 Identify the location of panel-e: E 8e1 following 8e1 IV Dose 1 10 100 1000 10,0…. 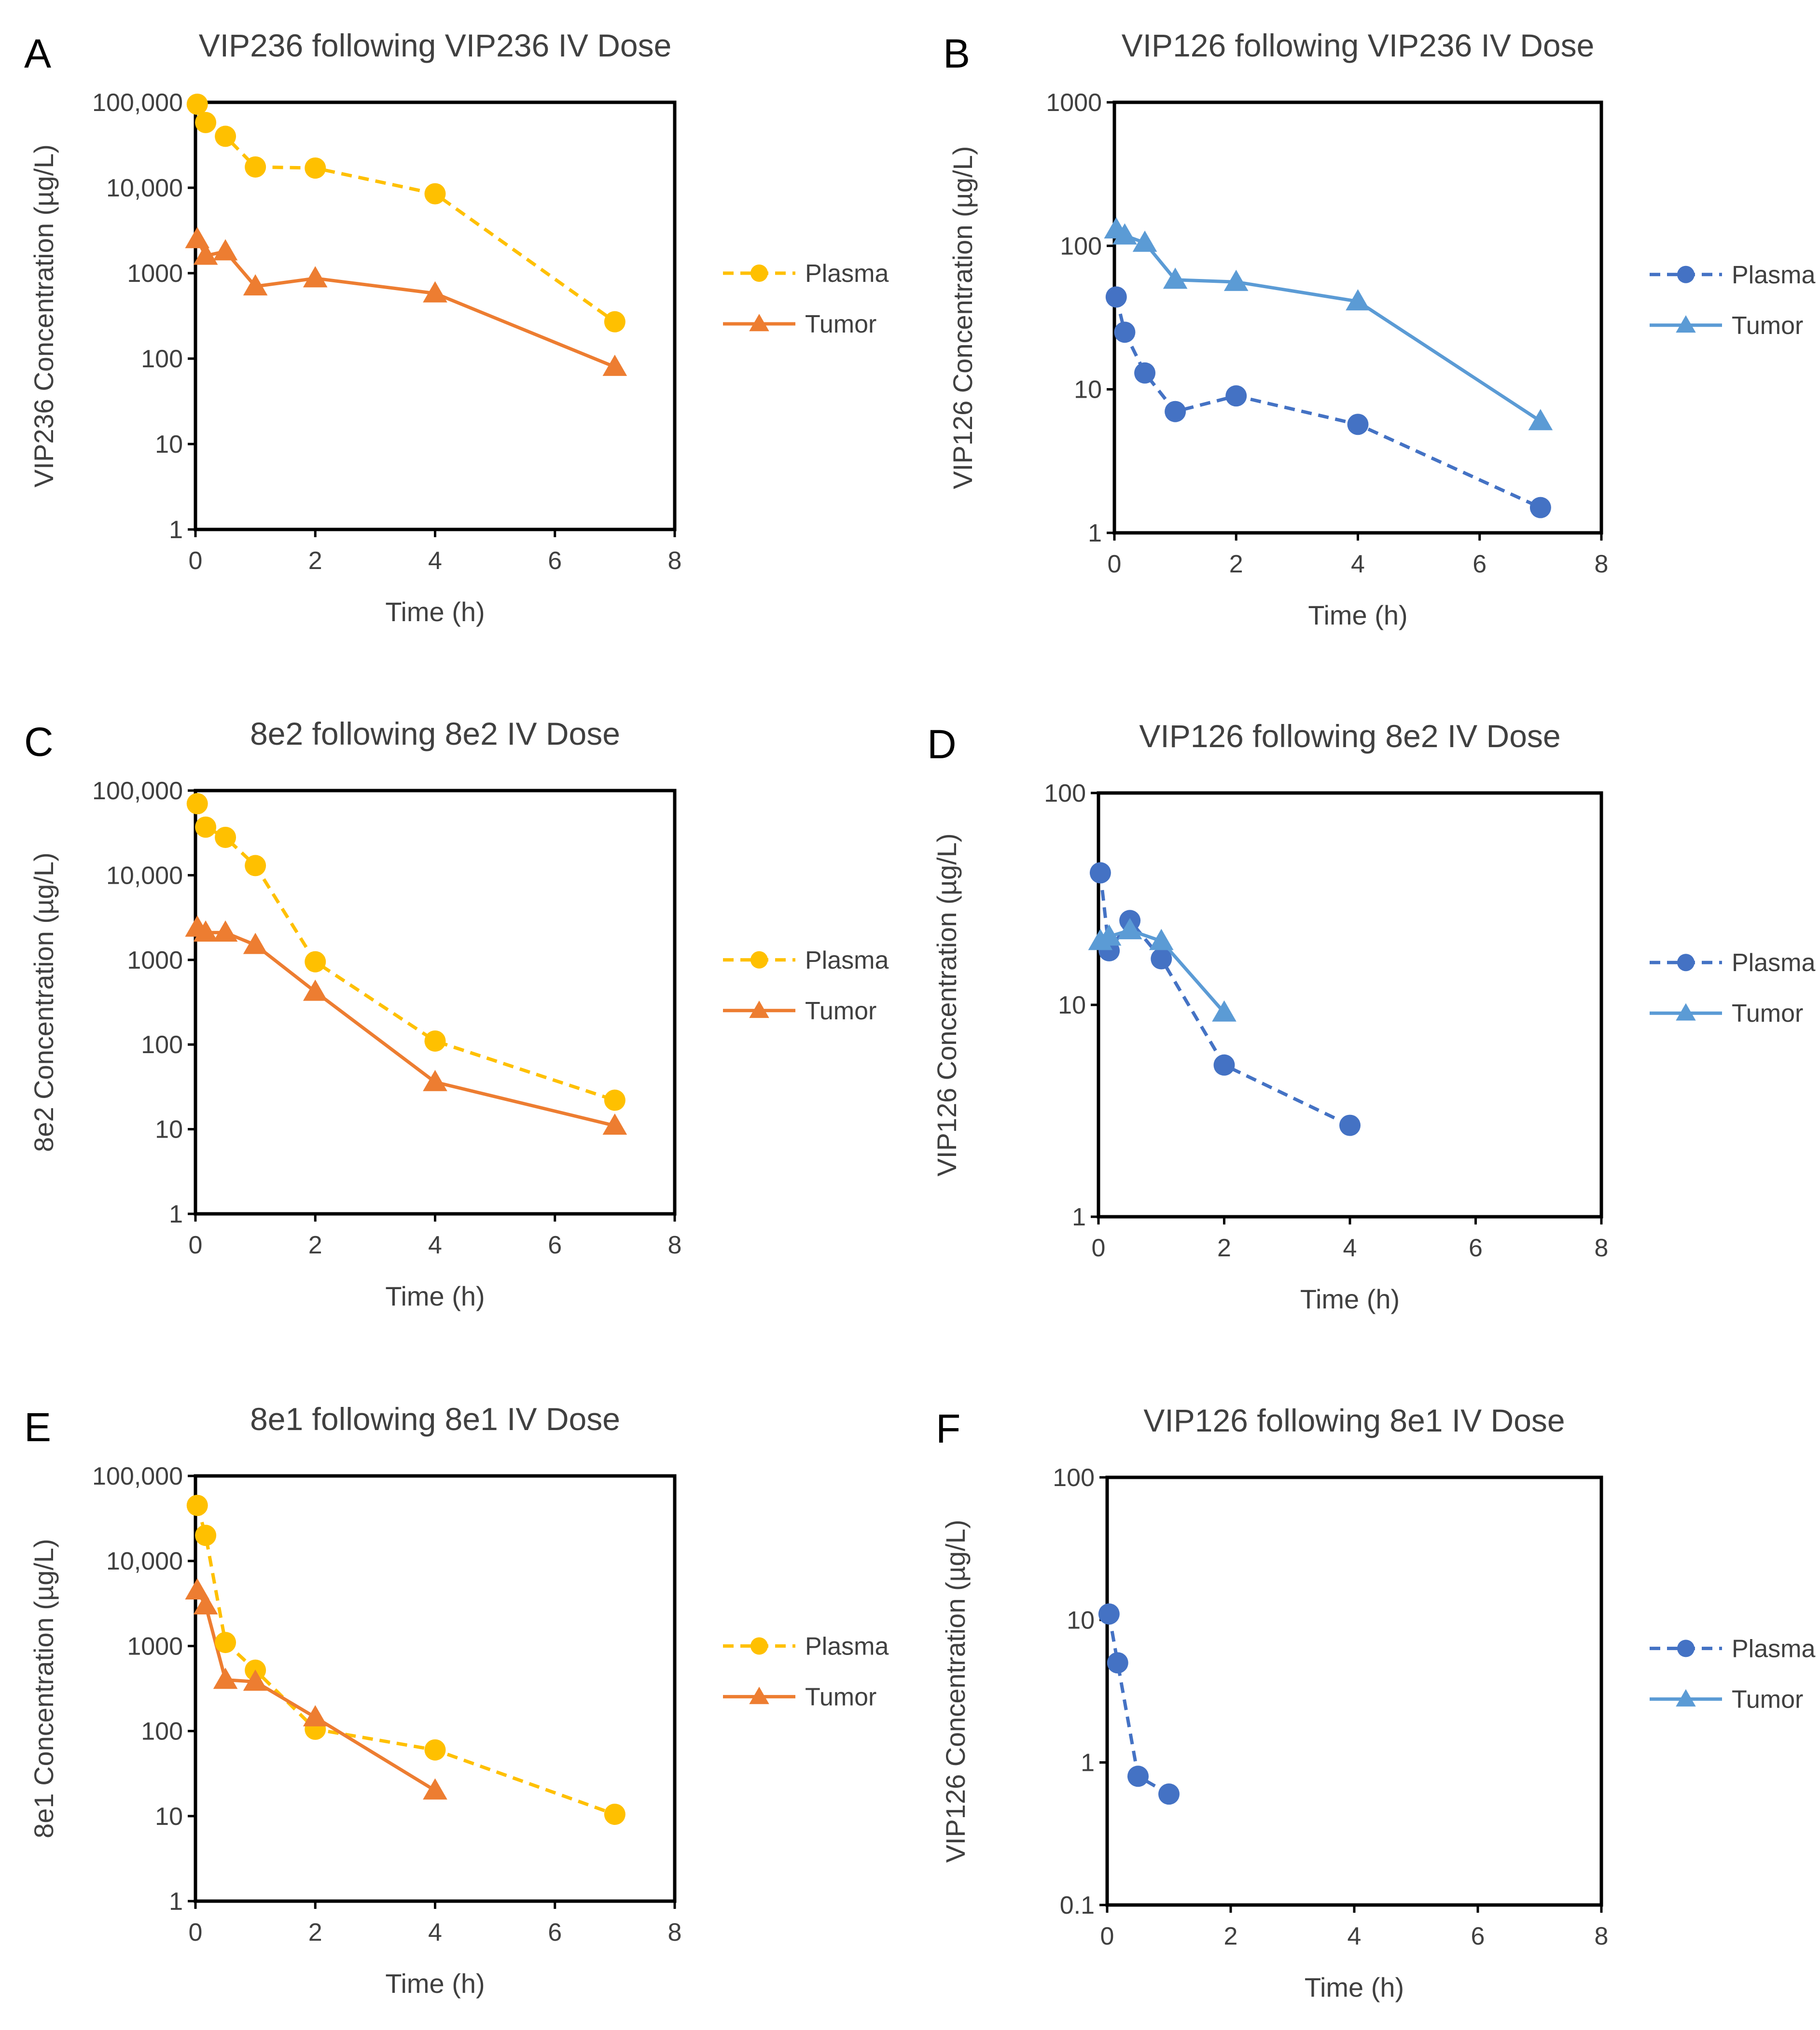
(457, 1700).